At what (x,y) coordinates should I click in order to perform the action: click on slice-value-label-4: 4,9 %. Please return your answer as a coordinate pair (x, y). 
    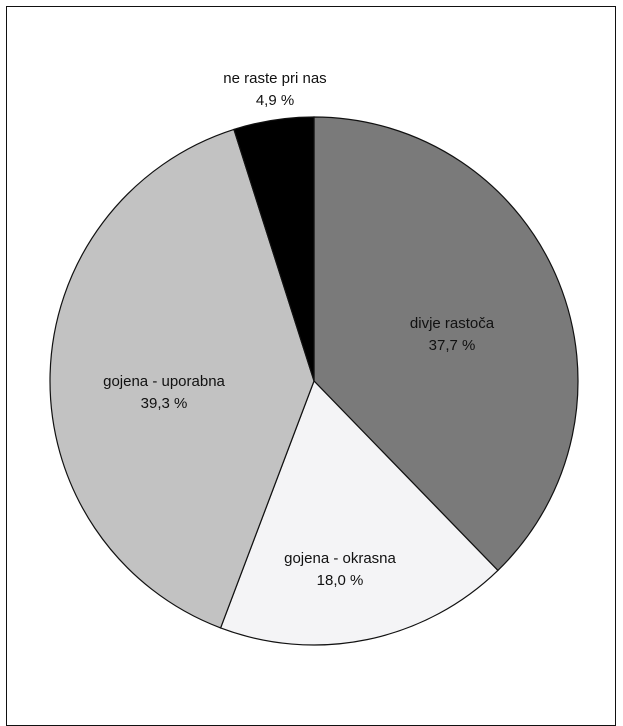
    Looking at the image, I should click on (275, 100).